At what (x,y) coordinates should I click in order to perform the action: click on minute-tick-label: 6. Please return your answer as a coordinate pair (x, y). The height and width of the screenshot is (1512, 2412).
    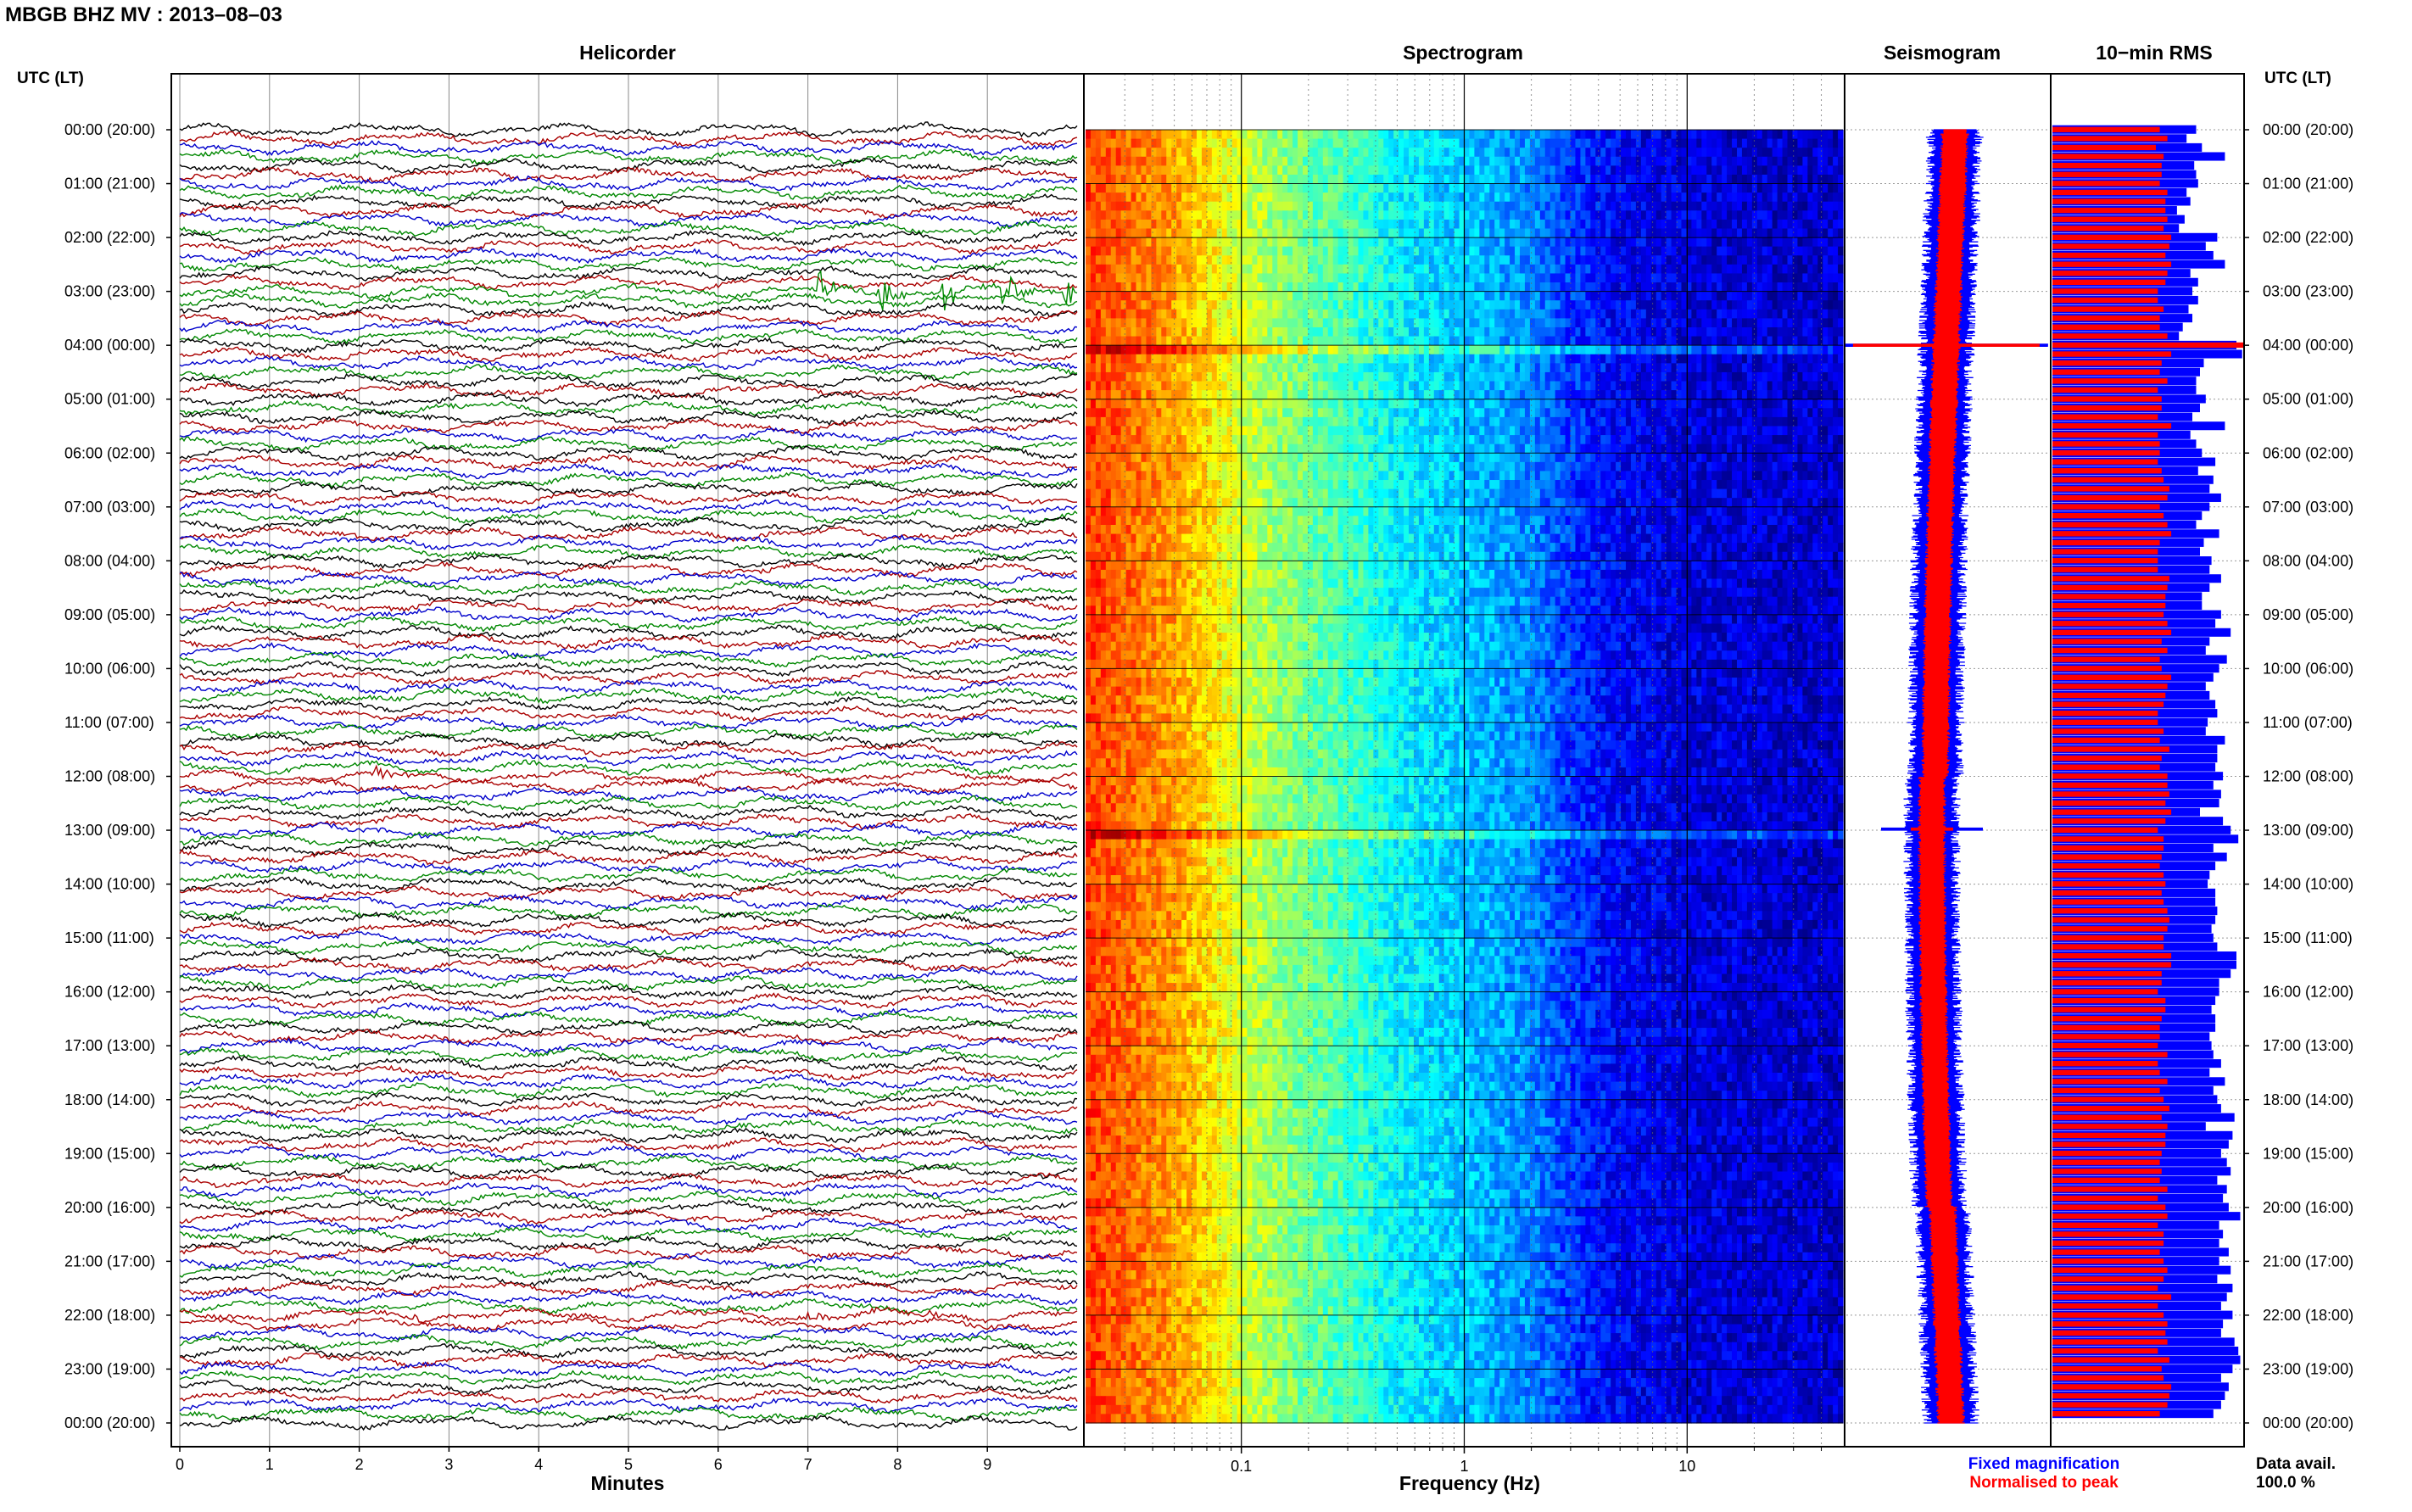
    Looking at the image, I should click on (718, 1464).